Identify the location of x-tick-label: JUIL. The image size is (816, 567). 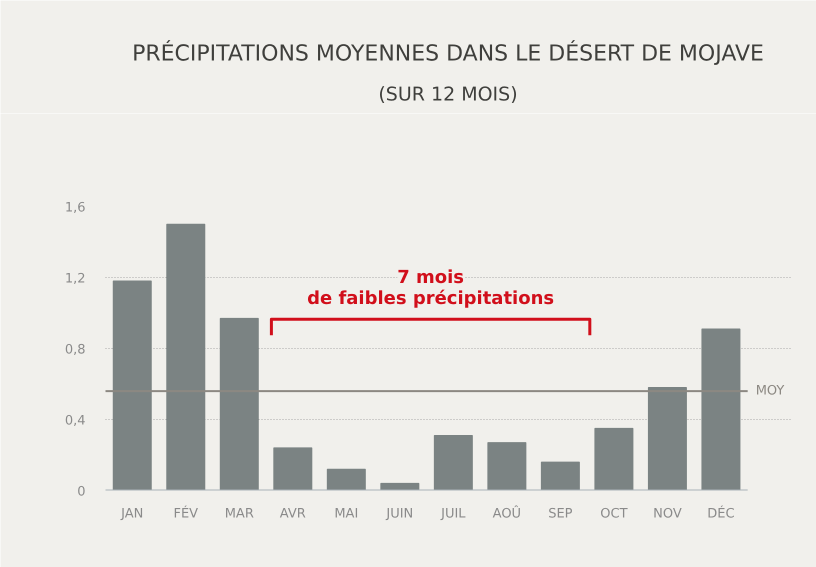
(453, 514).